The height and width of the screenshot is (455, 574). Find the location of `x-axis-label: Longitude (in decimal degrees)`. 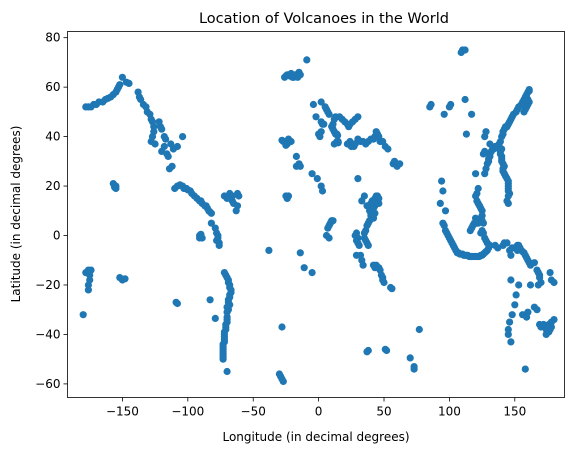

x-axis-label: Longitude (in decimal degrees) is located at coordinates (315, 437).